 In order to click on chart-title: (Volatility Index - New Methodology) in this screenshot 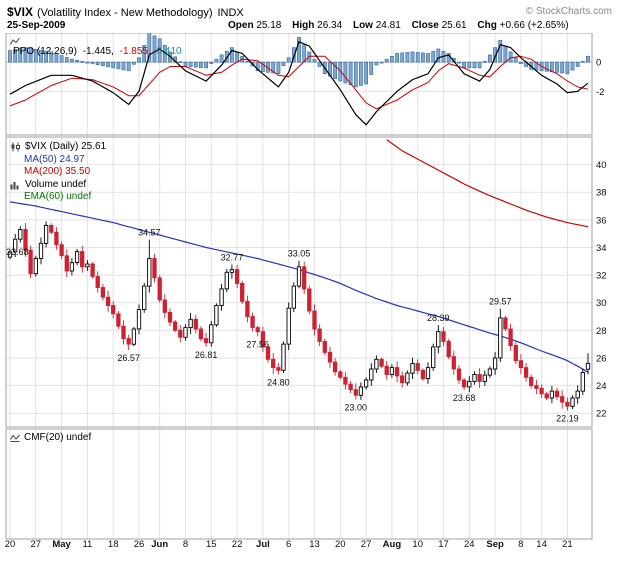, I will do `click(125, 13)`.